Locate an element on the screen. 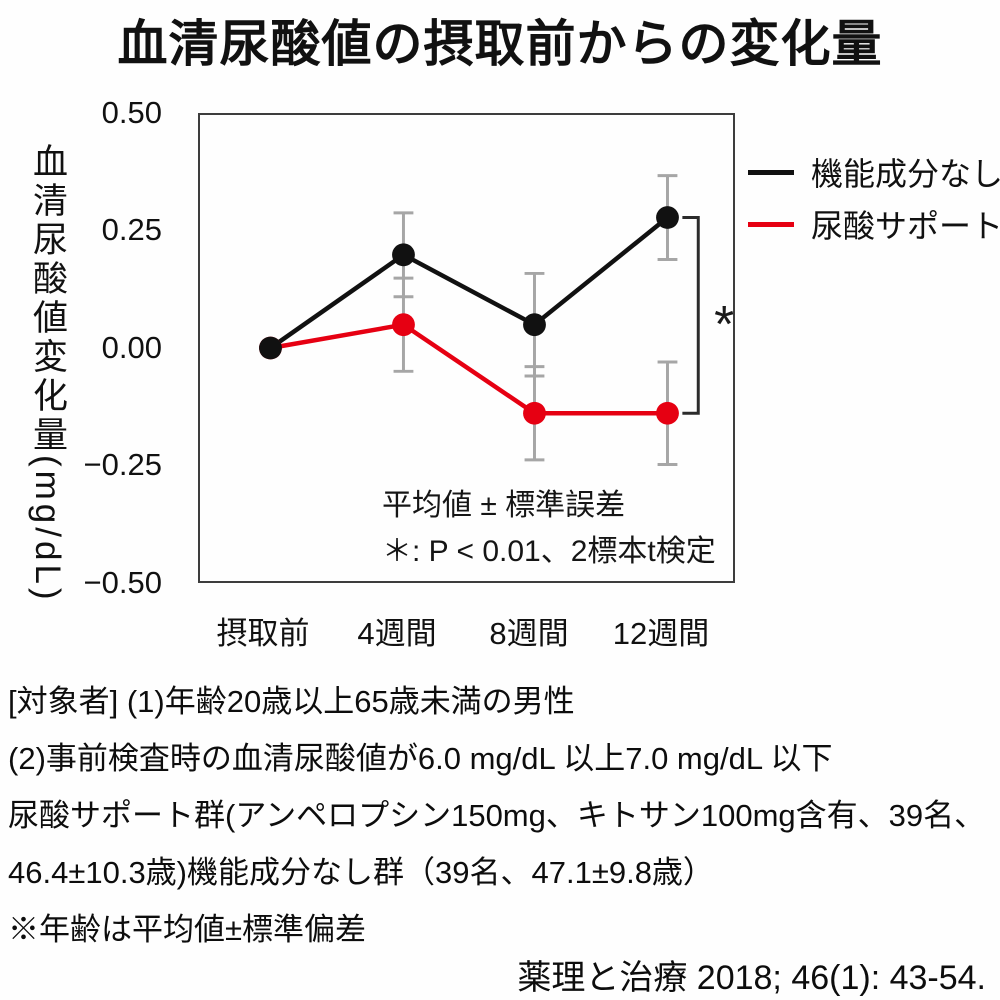 Image resolution: width=1000 pixels, height=1000 pixels. source-citation: 薬理と治療 2018; 46(1): 43-54. is located at coordinates (751, 978).